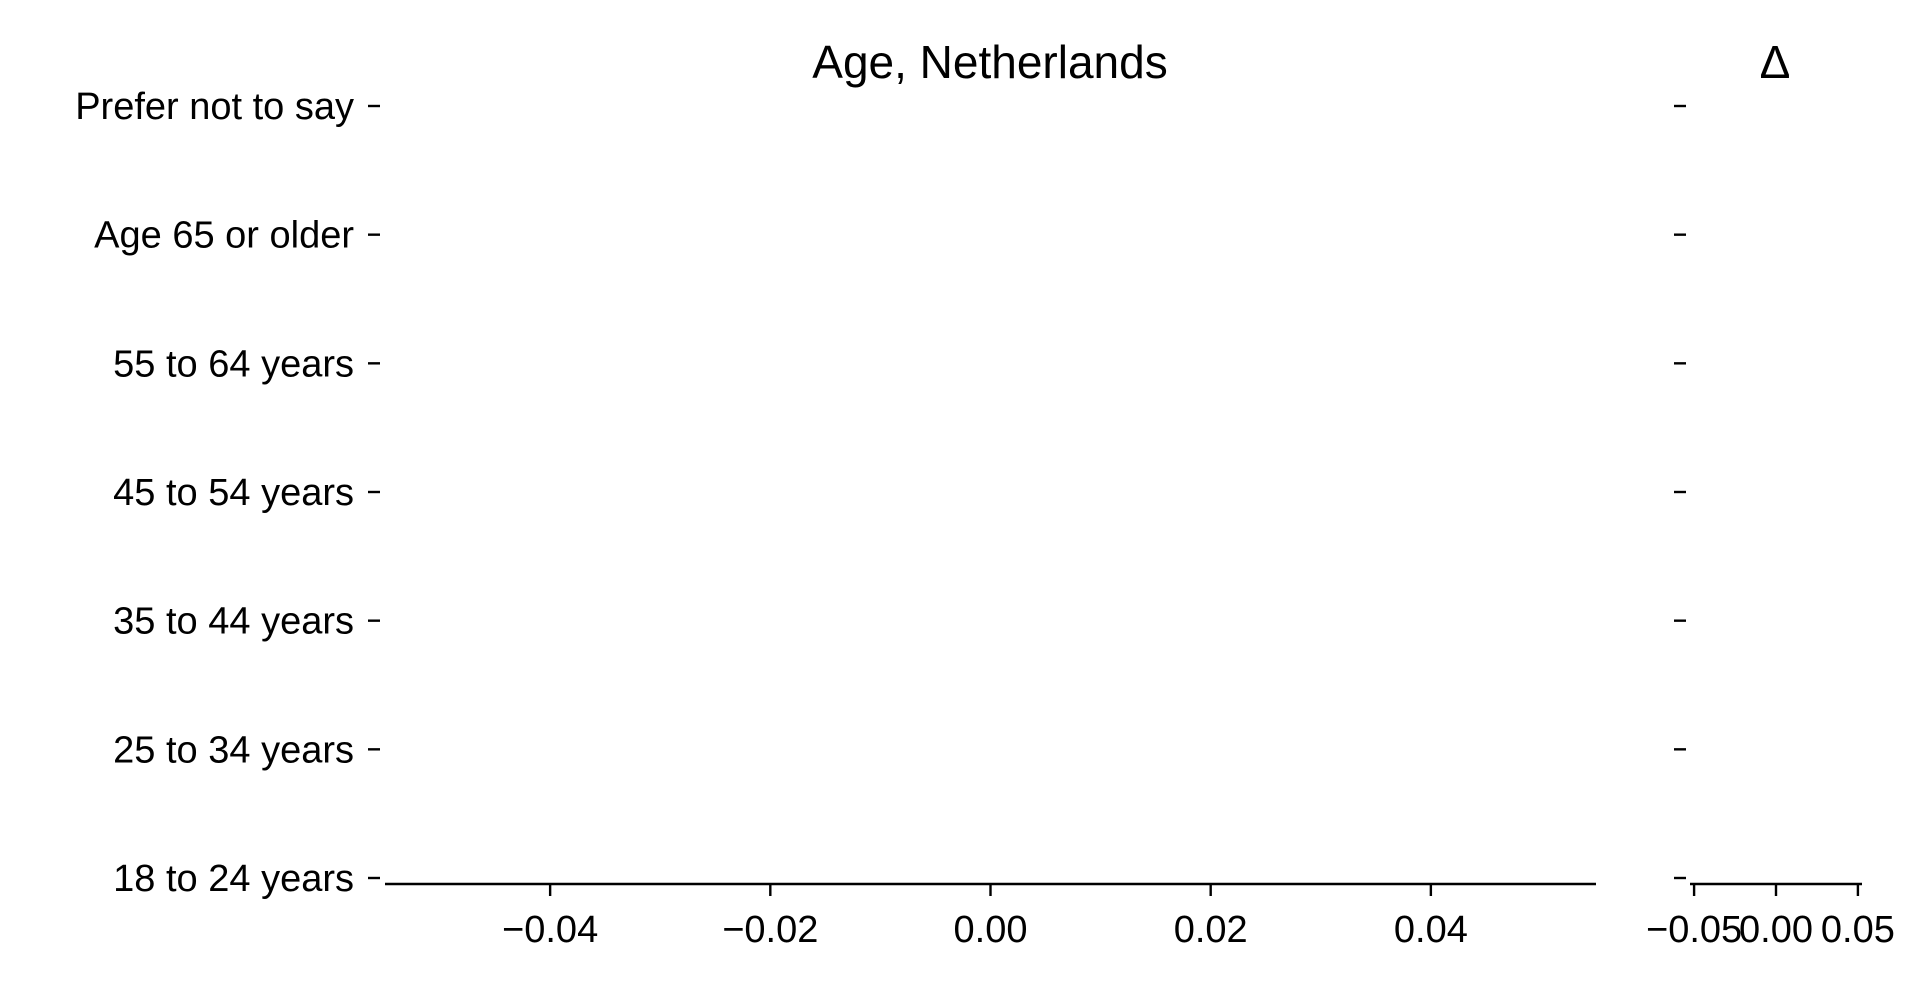  Describe the element at coordinates (1694, 930) in the screenshot. I see `x-tick-label: −0.05` at that location.